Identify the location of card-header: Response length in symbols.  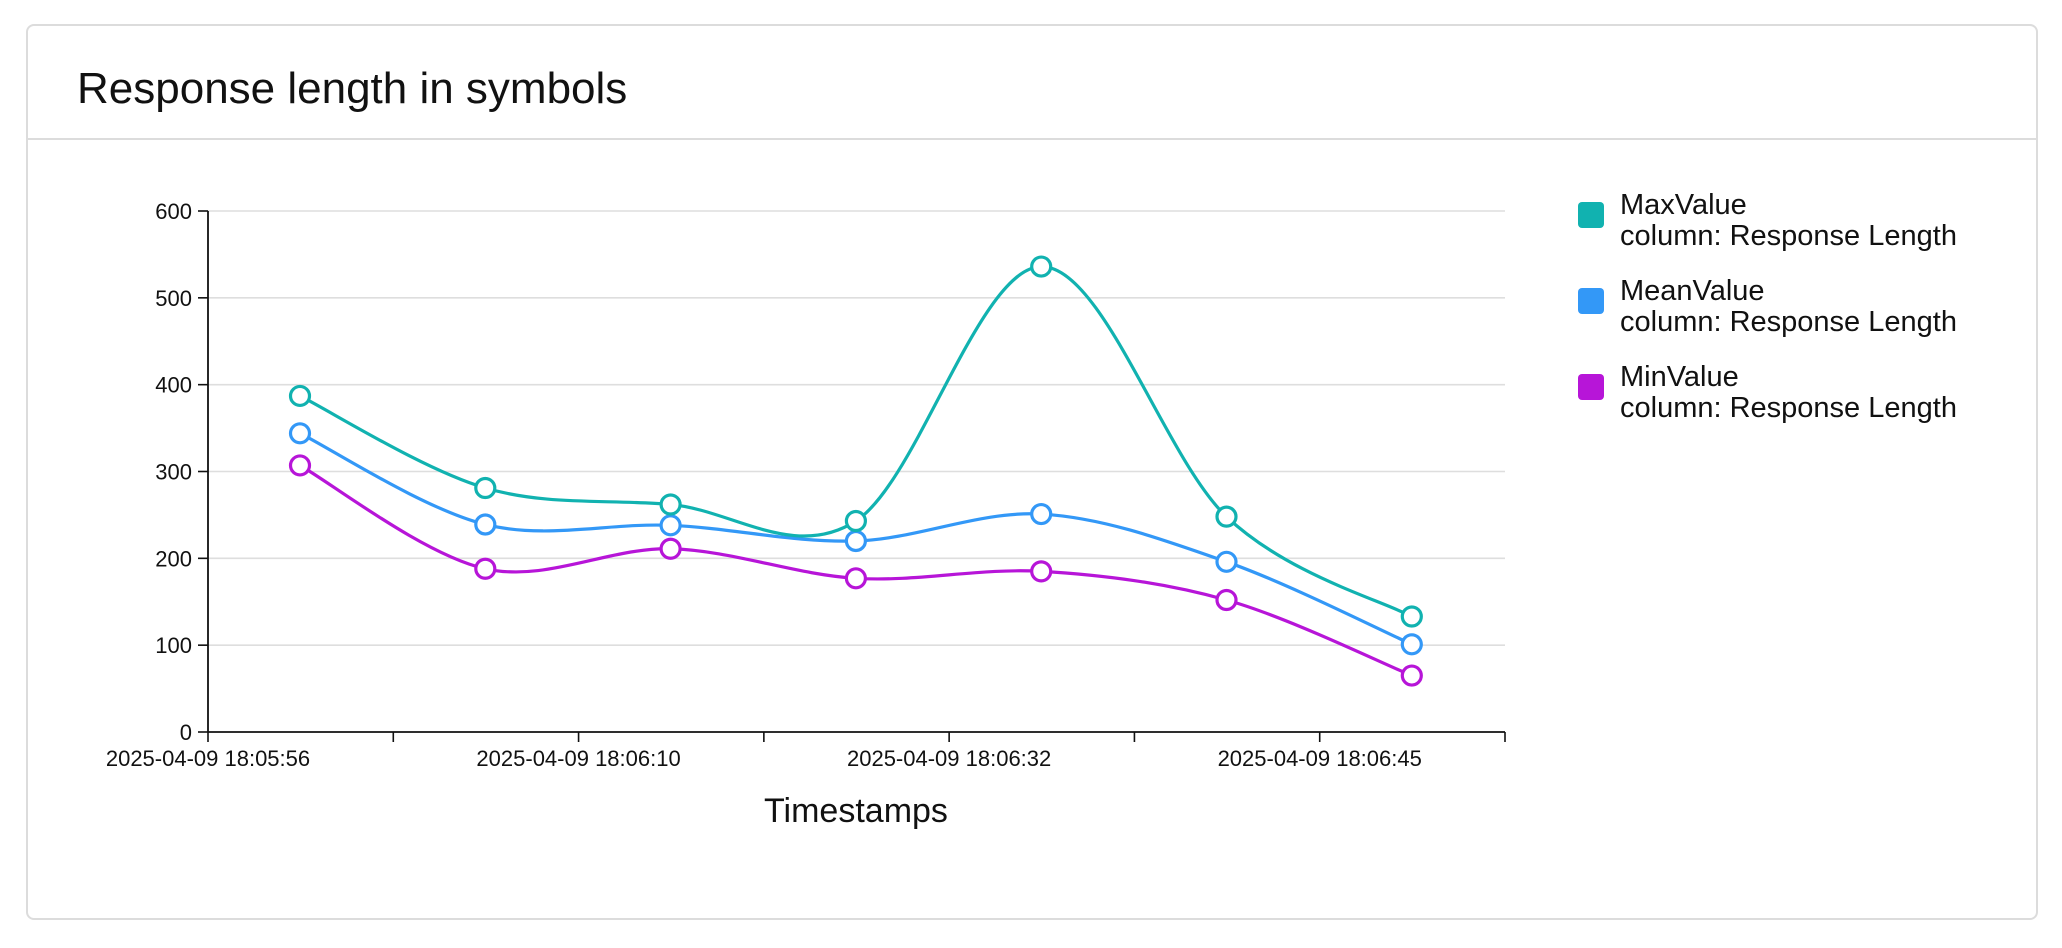
(1032, 83).